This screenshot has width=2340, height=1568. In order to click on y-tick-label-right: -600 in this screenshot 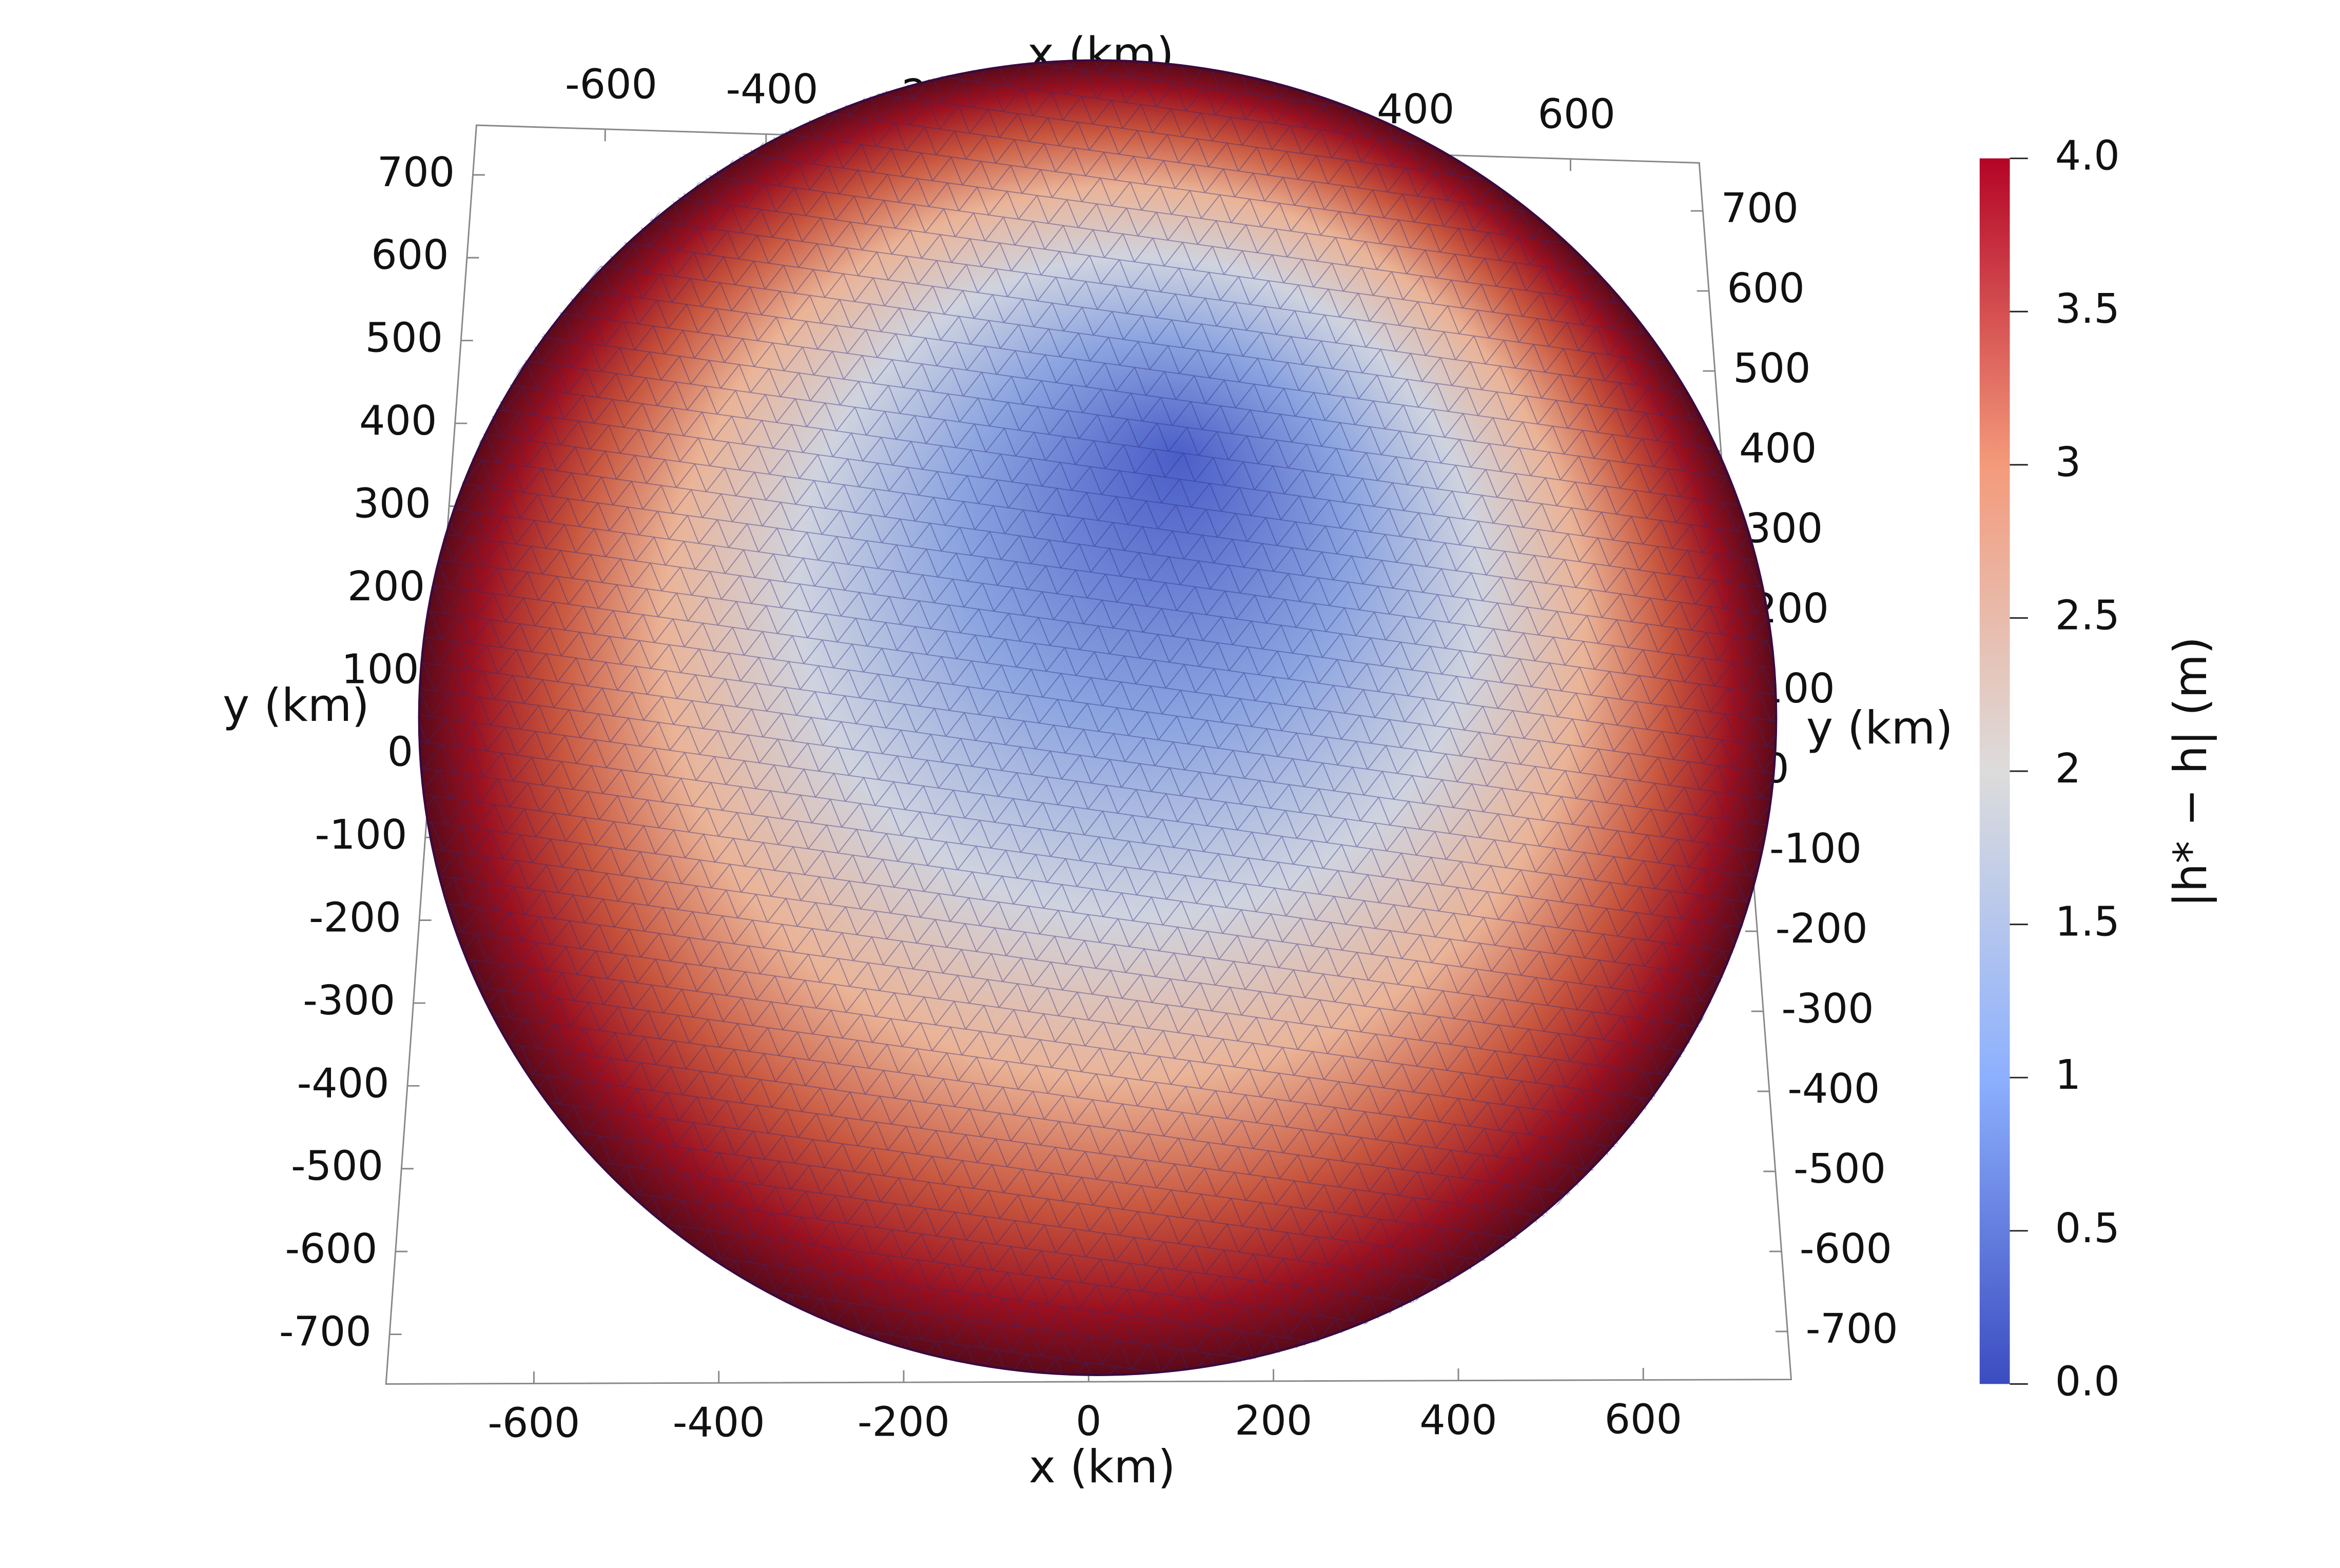, I will do `click(1846, 1248)`.